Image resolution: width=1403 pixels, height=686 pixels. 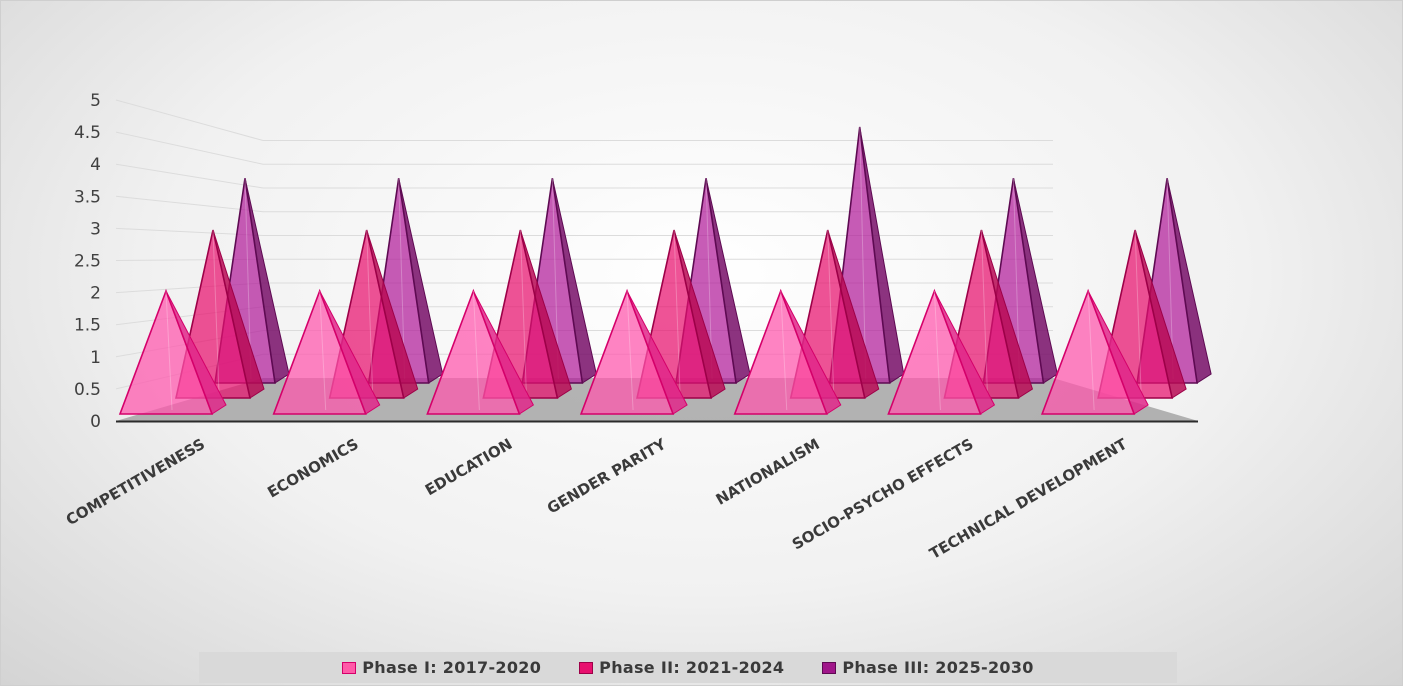 What do you see at coordinates (95, 358) in the screenshot?
I see `y-tick-label: 1` at bounding box center [95, 358].